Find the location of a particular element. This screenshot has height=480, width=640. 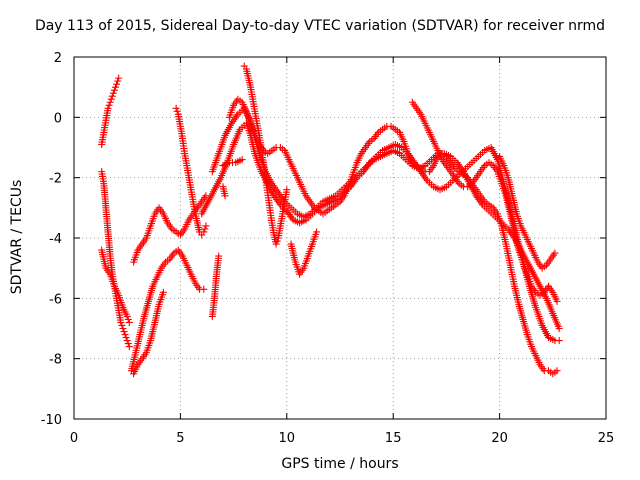

y-tick-label: -6 is located at coordinates (55, 299).